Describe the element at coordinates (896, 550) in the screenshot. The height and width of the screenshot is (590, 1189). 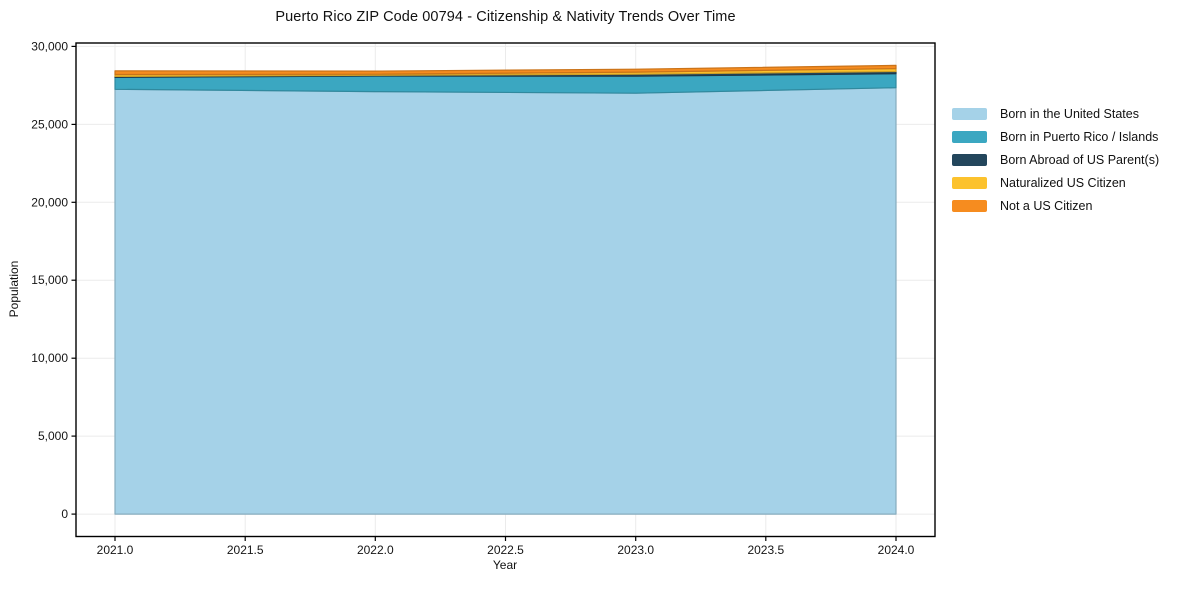
I see `x-tick-label: 2024.0` at that location.